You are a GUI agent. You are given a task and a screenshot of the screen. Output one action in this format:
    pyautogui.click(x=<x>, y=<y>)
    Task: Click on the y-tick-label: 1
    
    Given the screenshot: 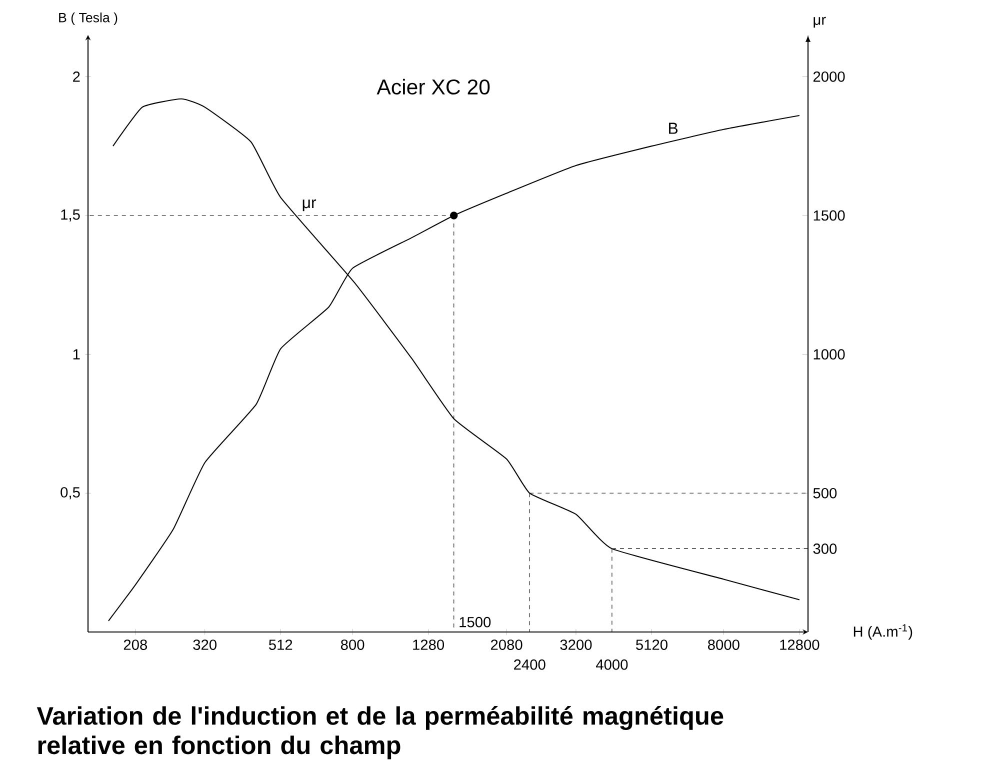 What is the action you would take?
    pyautogui.click(x=76, y=354)
    